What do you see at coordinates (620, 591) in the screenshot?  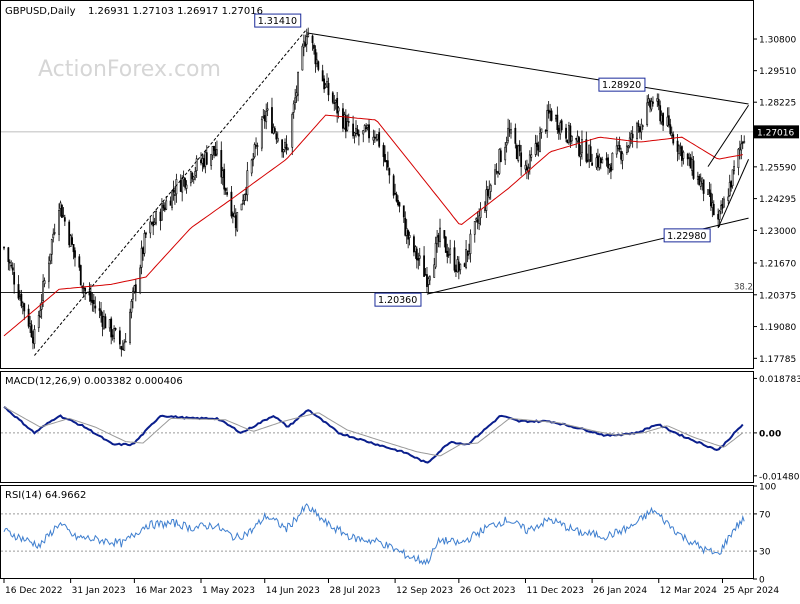 I see `x-axis-label: 26 Jan 2024` at bounding box center [620, 591].